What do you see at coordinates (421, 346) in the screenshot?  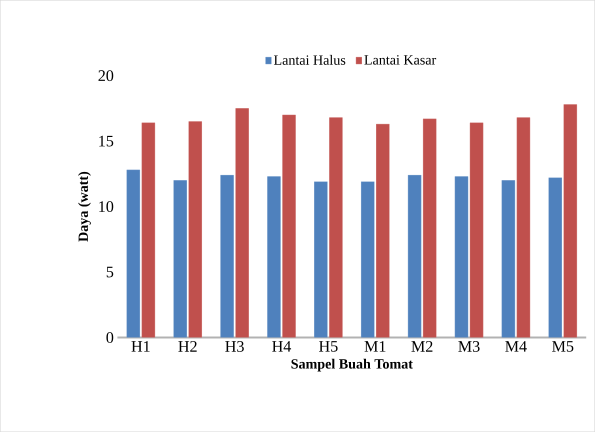 I see `x-tick-label: M2` at bounding box center [421, 346].